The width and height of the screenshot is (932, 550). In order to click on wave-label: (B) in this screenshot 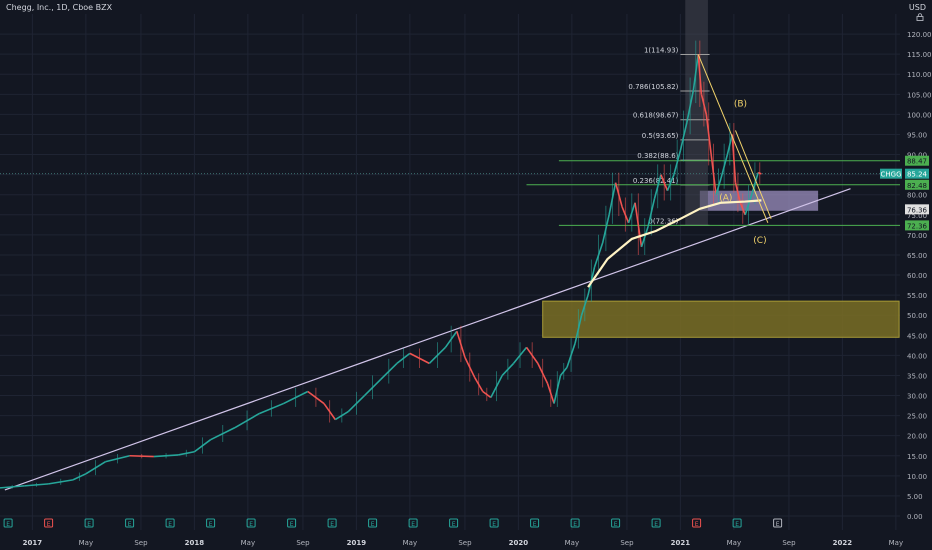, I will do `click(740, 104)`.